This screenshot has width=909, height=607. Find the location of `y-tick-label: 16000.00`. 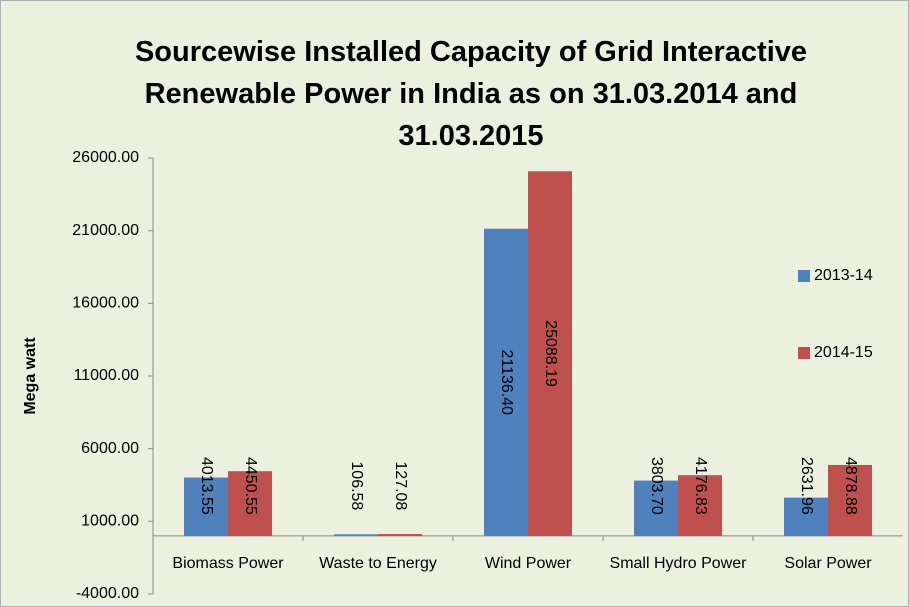

y-tick-label: 16000.00 is located at coordinates (105, 303).